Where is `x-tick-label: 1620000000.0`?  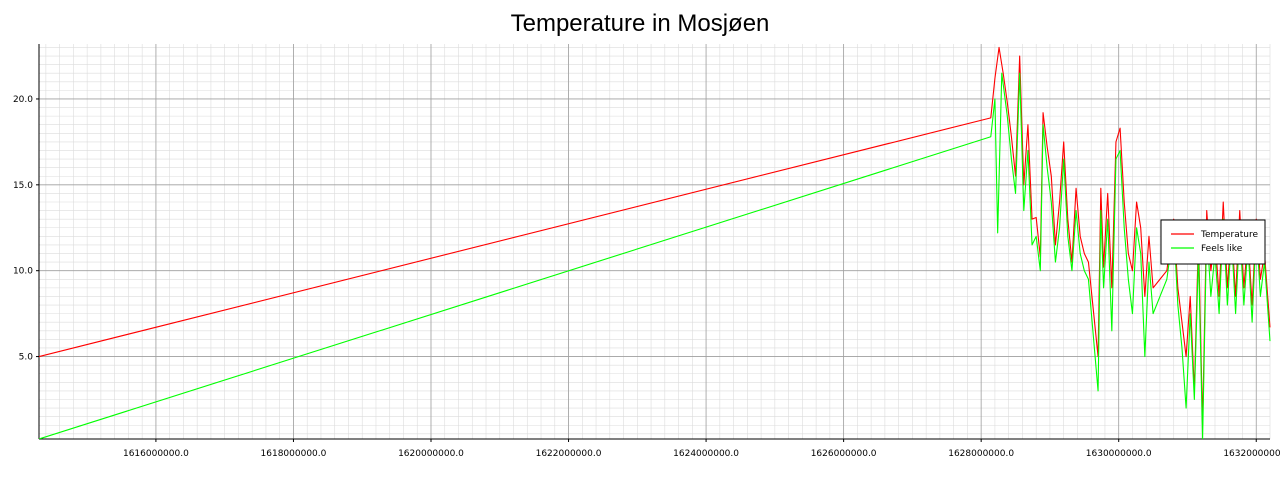 x-tick-label: 1620000000.0 is located at coordinates (431, 454).